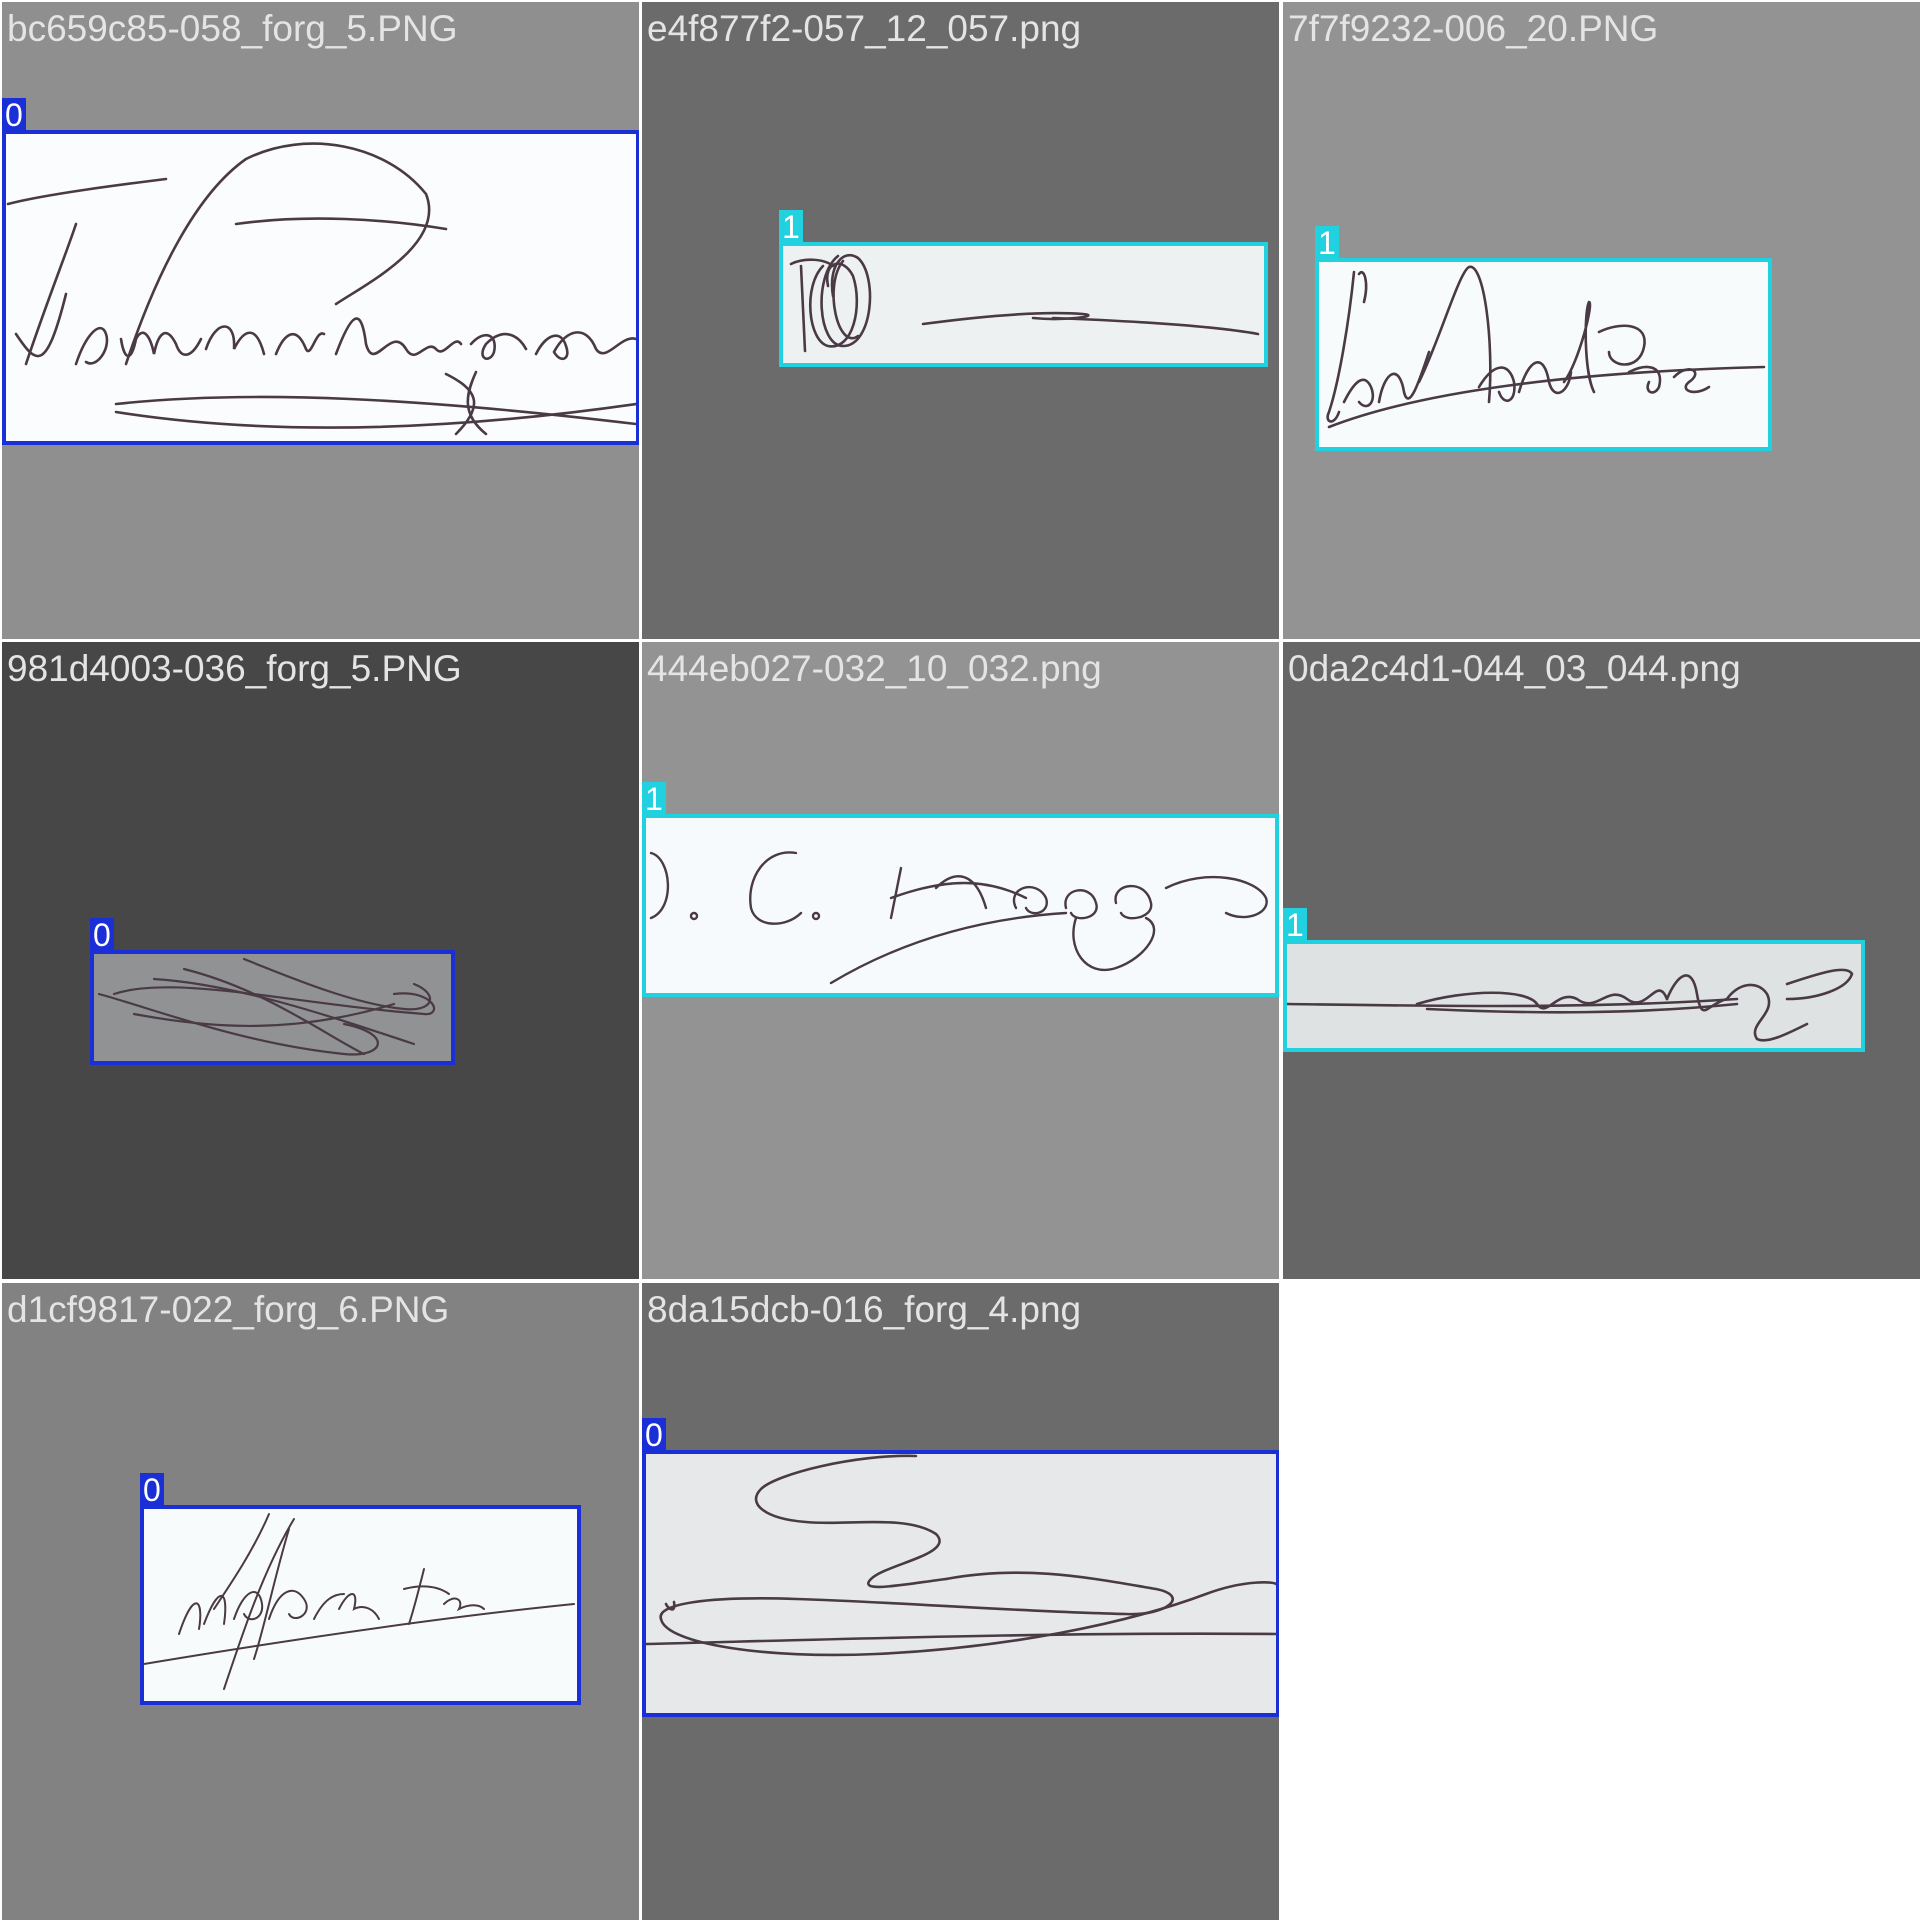 Image resolution: width=1920 pixels, height=1920 pixels. I want to click on tile-filename: 444eb027-032_10_032.png, so click(874, 668).